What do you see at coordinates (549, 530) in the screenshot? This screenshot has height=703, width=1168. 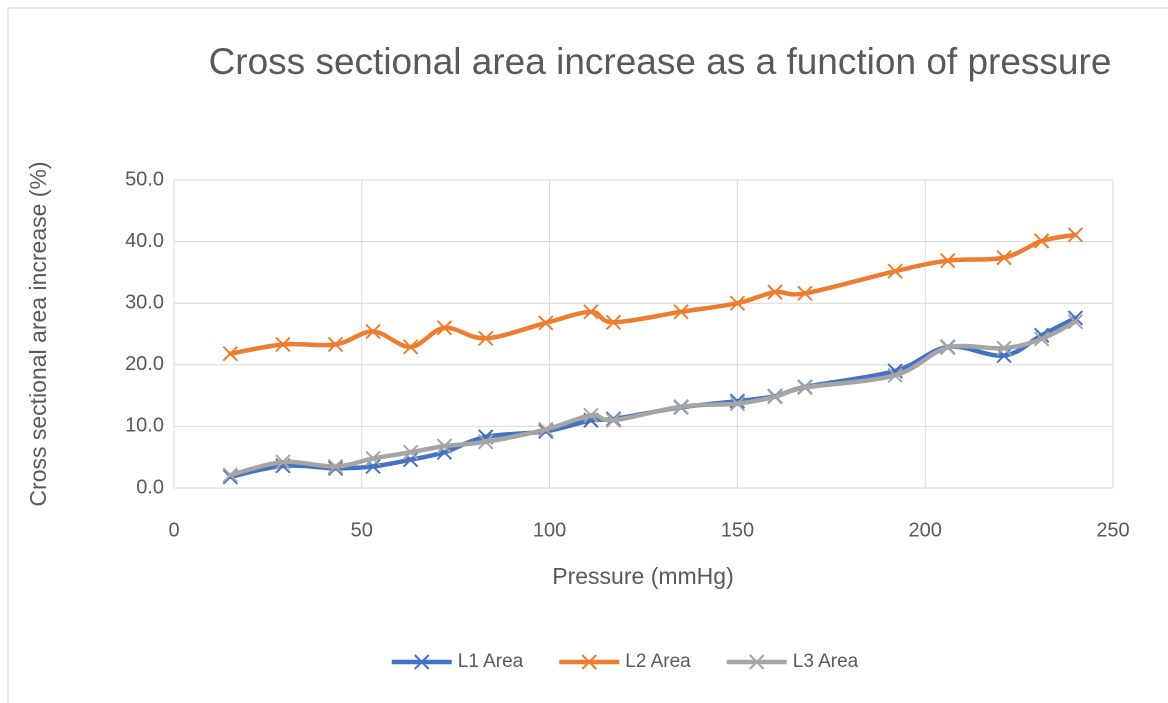 I see `x-tick-label: 100` at bounding box center [549, 530].